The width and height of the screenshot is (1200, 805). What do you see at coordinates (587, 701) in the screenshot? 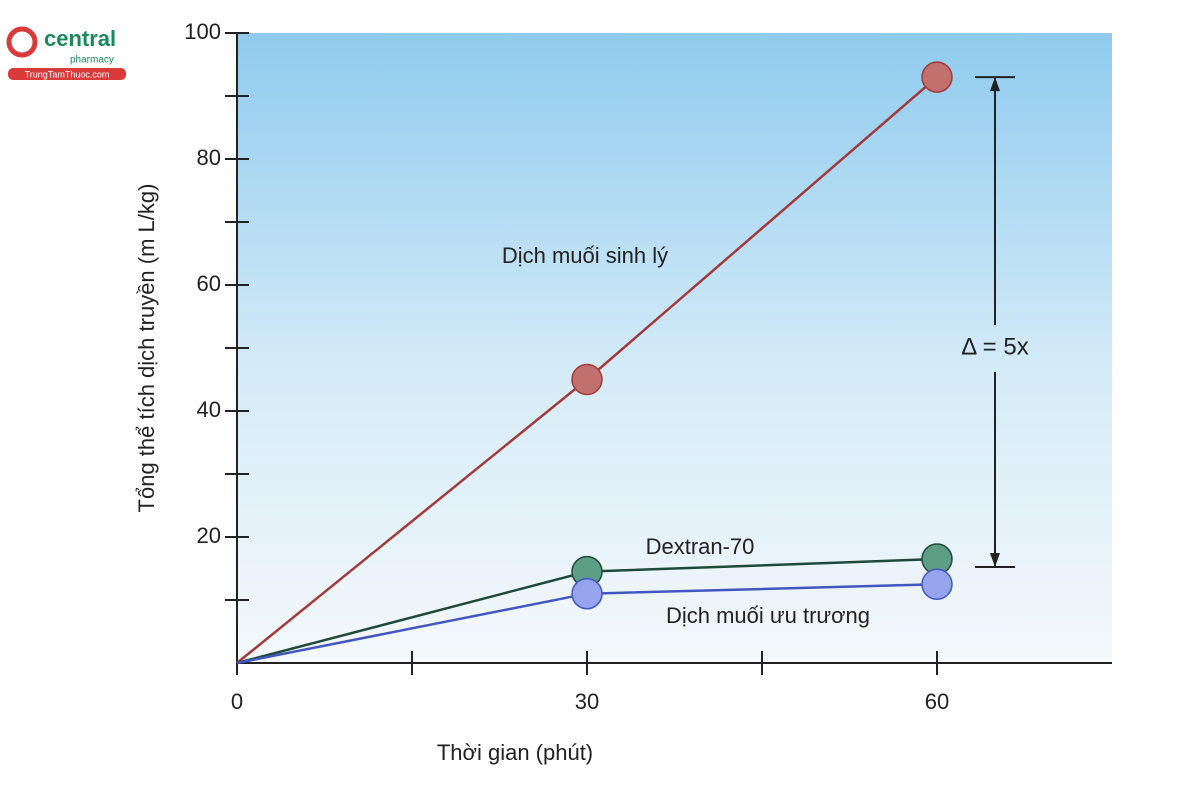
I see `x-tick-label: 30` at bounding box center [587, 701].